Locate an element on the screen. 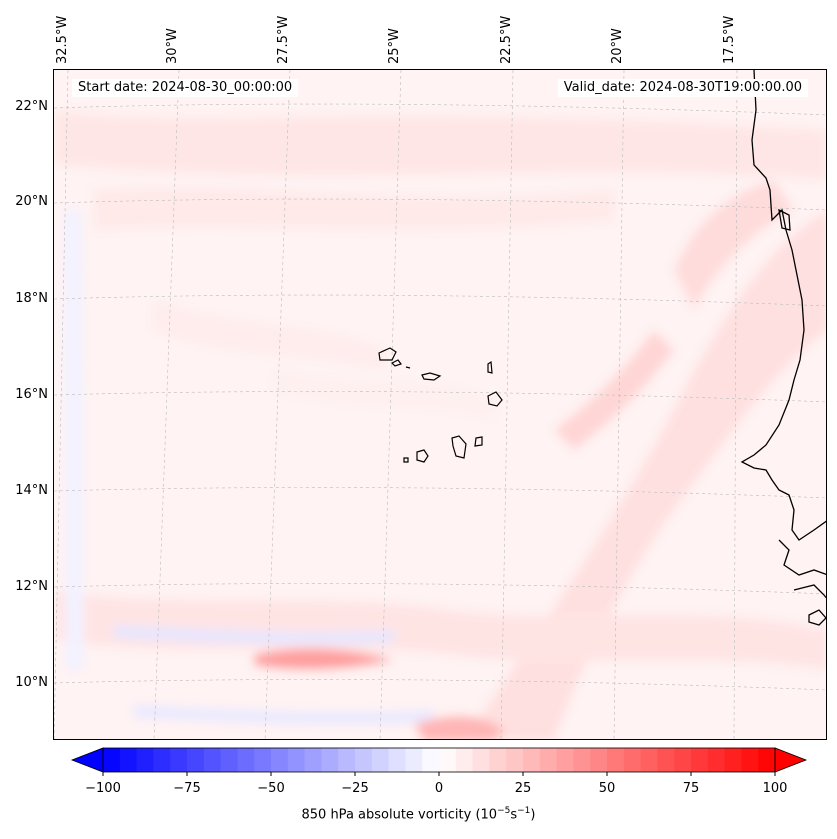 This screenshot has height=839, width=837. cape-verde-islands is located at coordinates (440, 405).